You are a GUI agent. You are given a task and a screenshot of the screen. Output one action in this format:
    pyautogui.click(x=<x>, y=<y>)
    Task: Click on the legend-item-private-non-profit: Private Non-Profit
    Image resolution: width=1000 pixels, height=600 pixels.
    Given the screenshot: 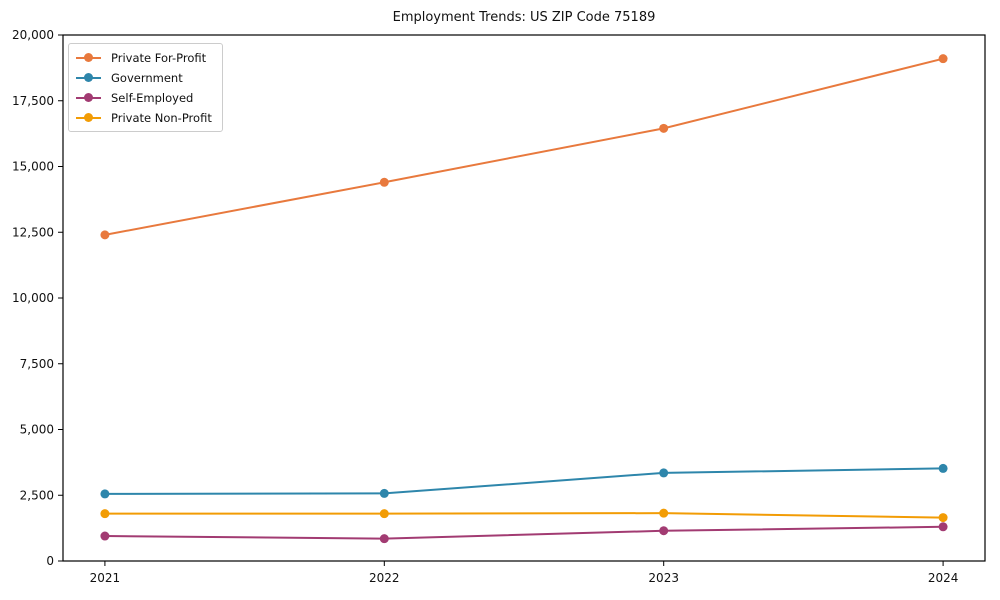 What is the action you would take?
    pyautogui.click(x=144, y=117)
    